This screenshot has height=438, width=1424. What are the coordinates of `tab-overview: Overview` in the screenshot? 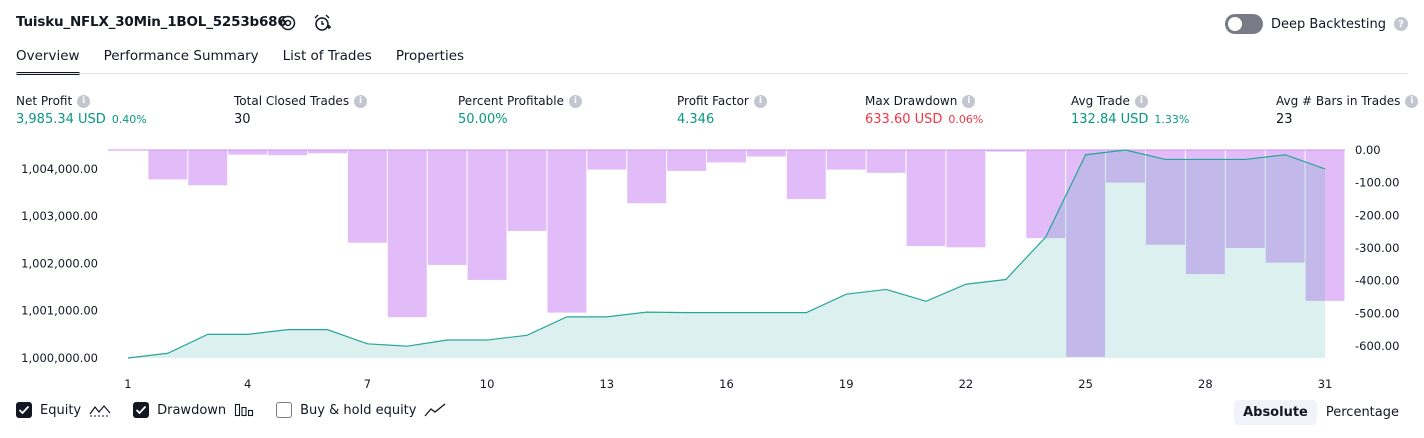 It's located at (48, 61).